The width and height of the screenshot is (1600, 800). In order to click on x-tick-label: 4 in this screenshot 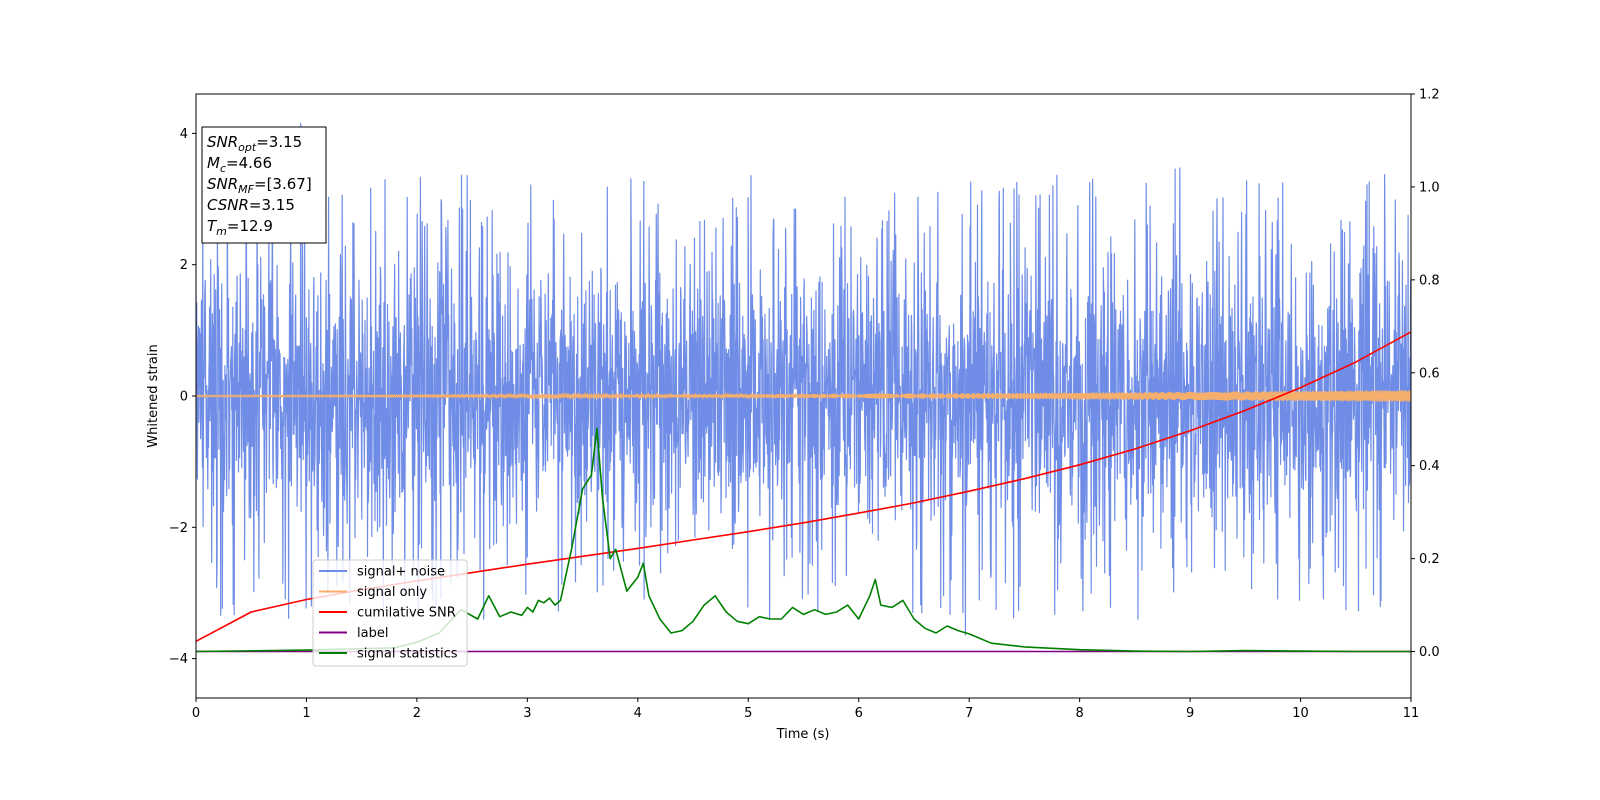, I will do `click(638, 713)`.